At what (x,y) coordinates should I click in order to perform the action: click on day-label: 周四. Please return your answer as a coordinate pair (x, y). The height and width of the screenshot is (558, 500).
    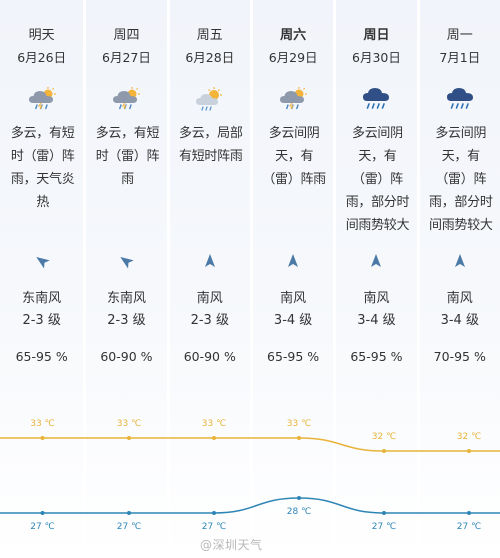
    Looking at the image, I should click on (126, 35).